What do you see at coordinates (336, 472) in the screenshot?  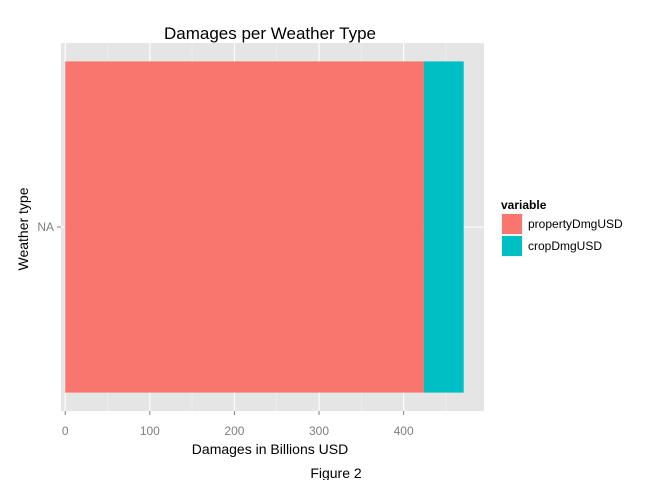 I see `figure-caption: Figure 2` at bounding box center [336, 472].